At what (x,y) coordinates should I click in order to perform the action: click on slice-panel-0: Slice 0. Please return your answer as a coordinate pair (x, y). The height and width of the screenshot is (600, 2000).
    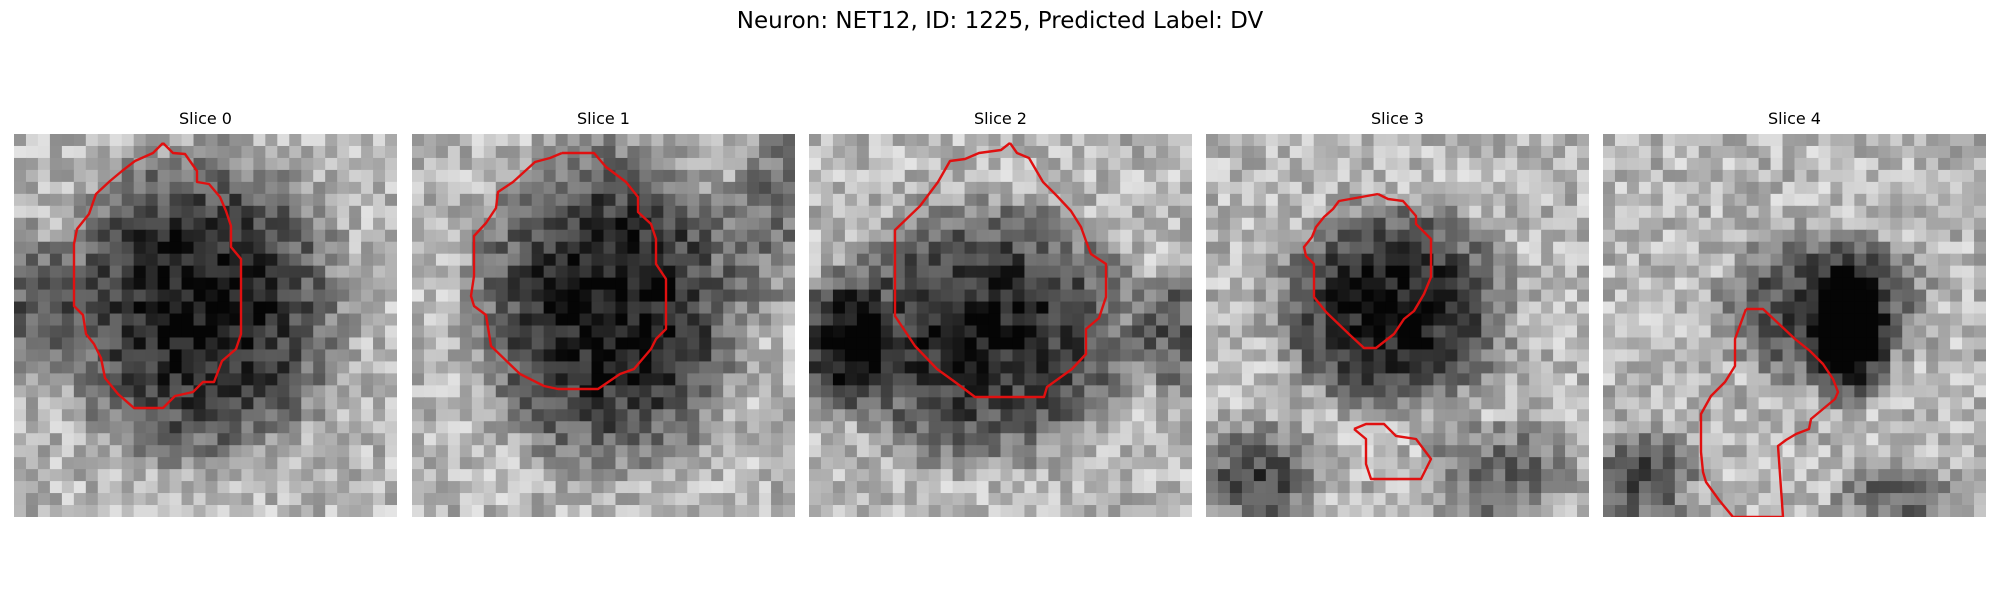
    Looking at the image, I should click on (205, 312).